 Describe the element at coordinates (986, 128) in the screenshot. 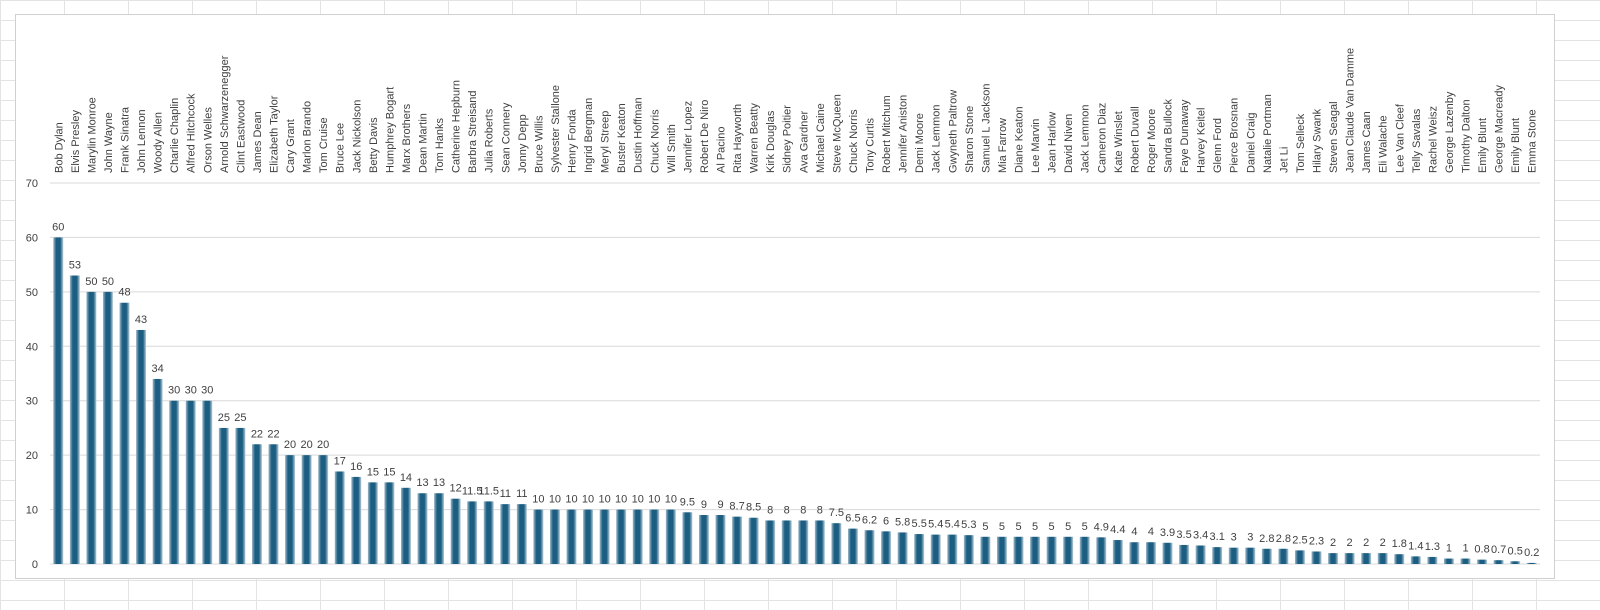

I see `x-tick-label: Samuel L Jackson` at that location.